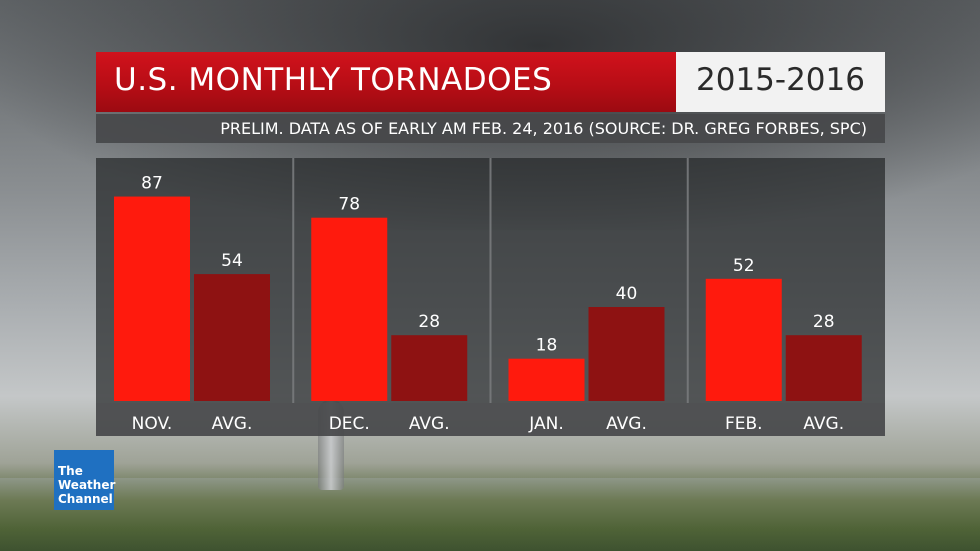 This screenshot has height=551, width=980. What do you see at coordinates (152, 424) in the screenshot?
I see `category-label: NOV.` at bounding box center [152, 424].